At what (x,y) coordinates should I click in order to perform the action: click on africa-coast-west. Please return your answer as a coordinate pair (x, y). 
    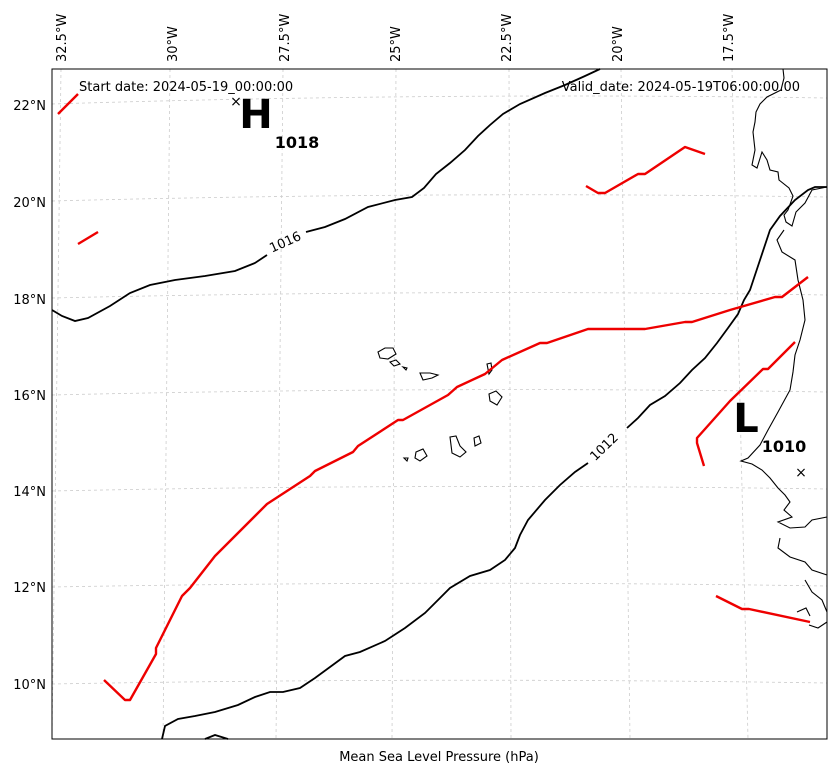
    Looking at the image, I should click on (783, 379).